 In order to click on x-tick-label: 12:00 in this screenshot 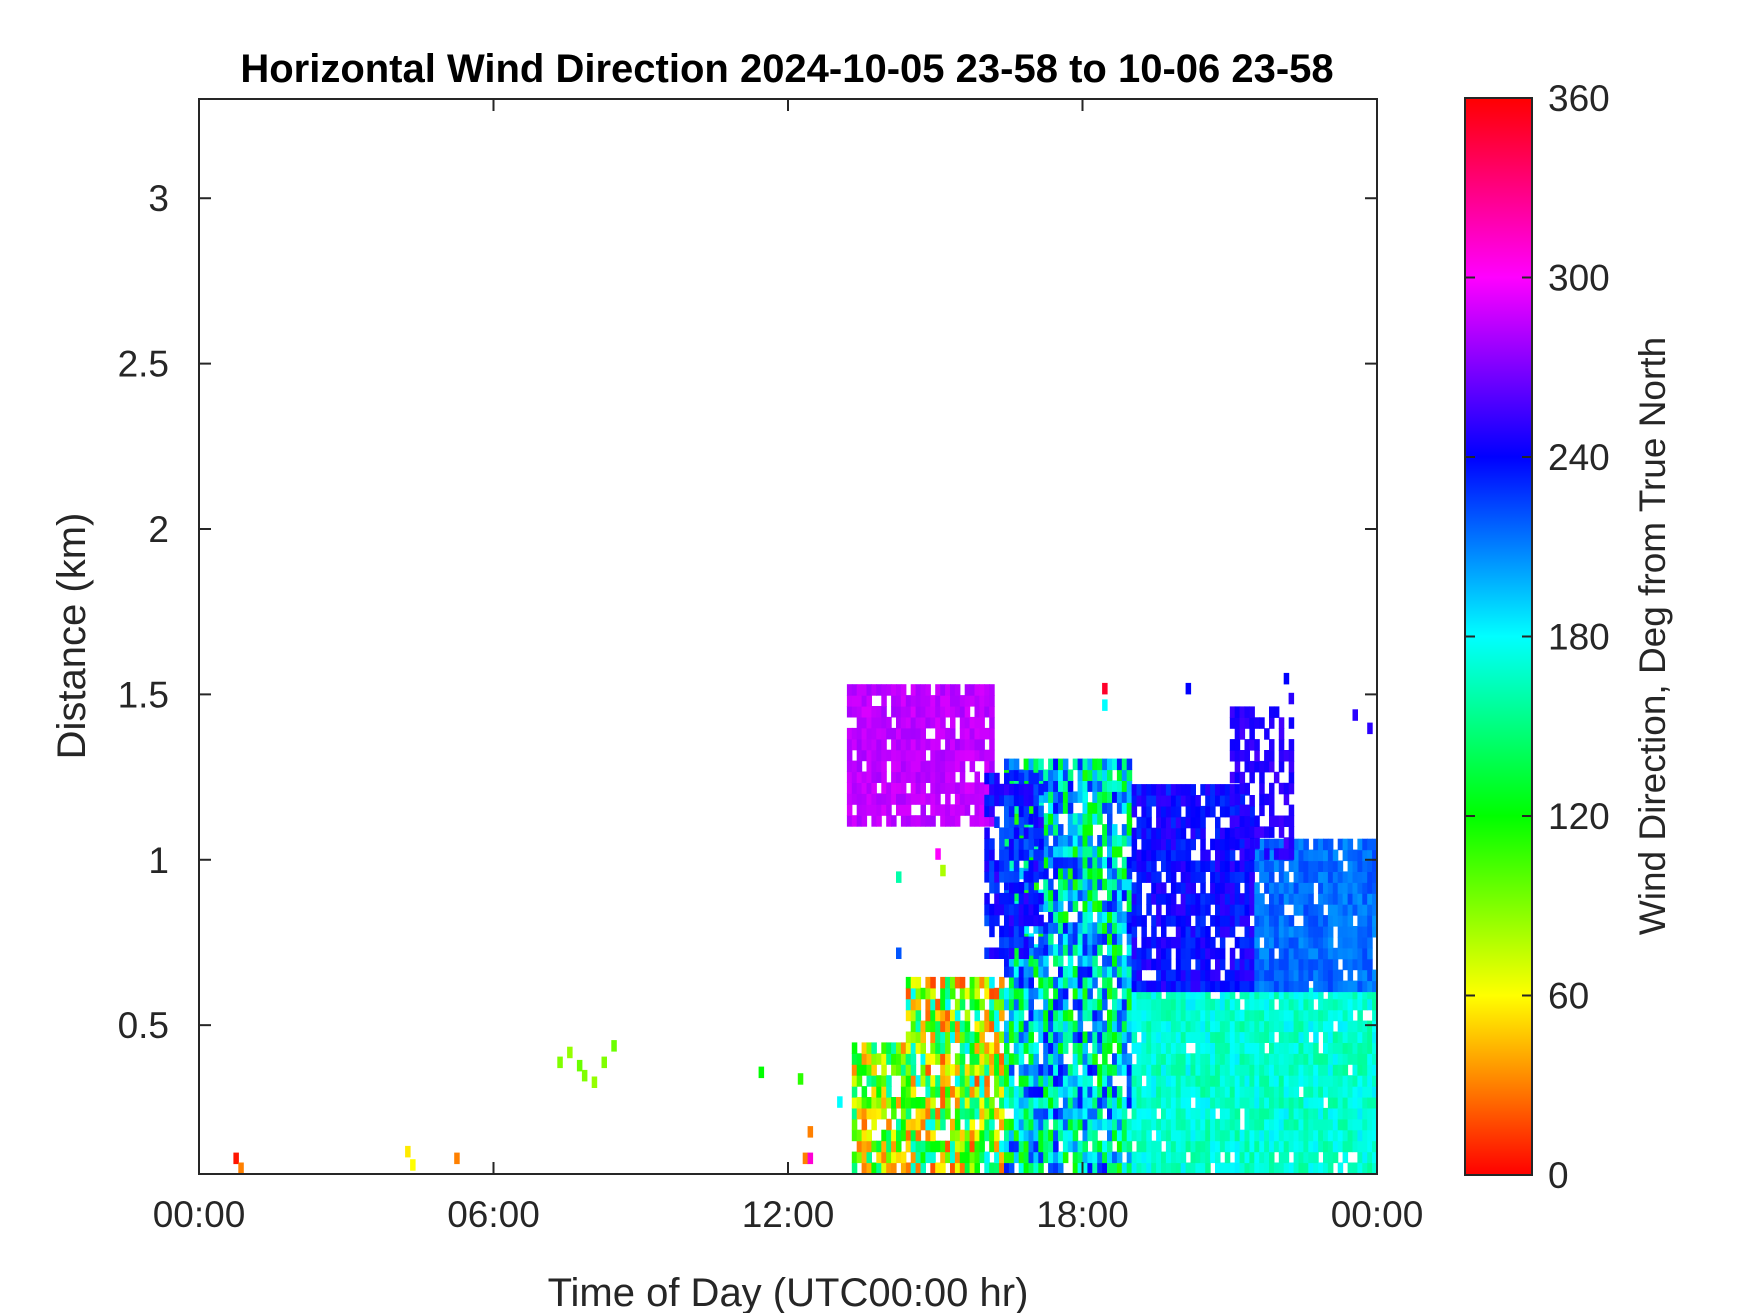, I will do `click(788, 1214)`.